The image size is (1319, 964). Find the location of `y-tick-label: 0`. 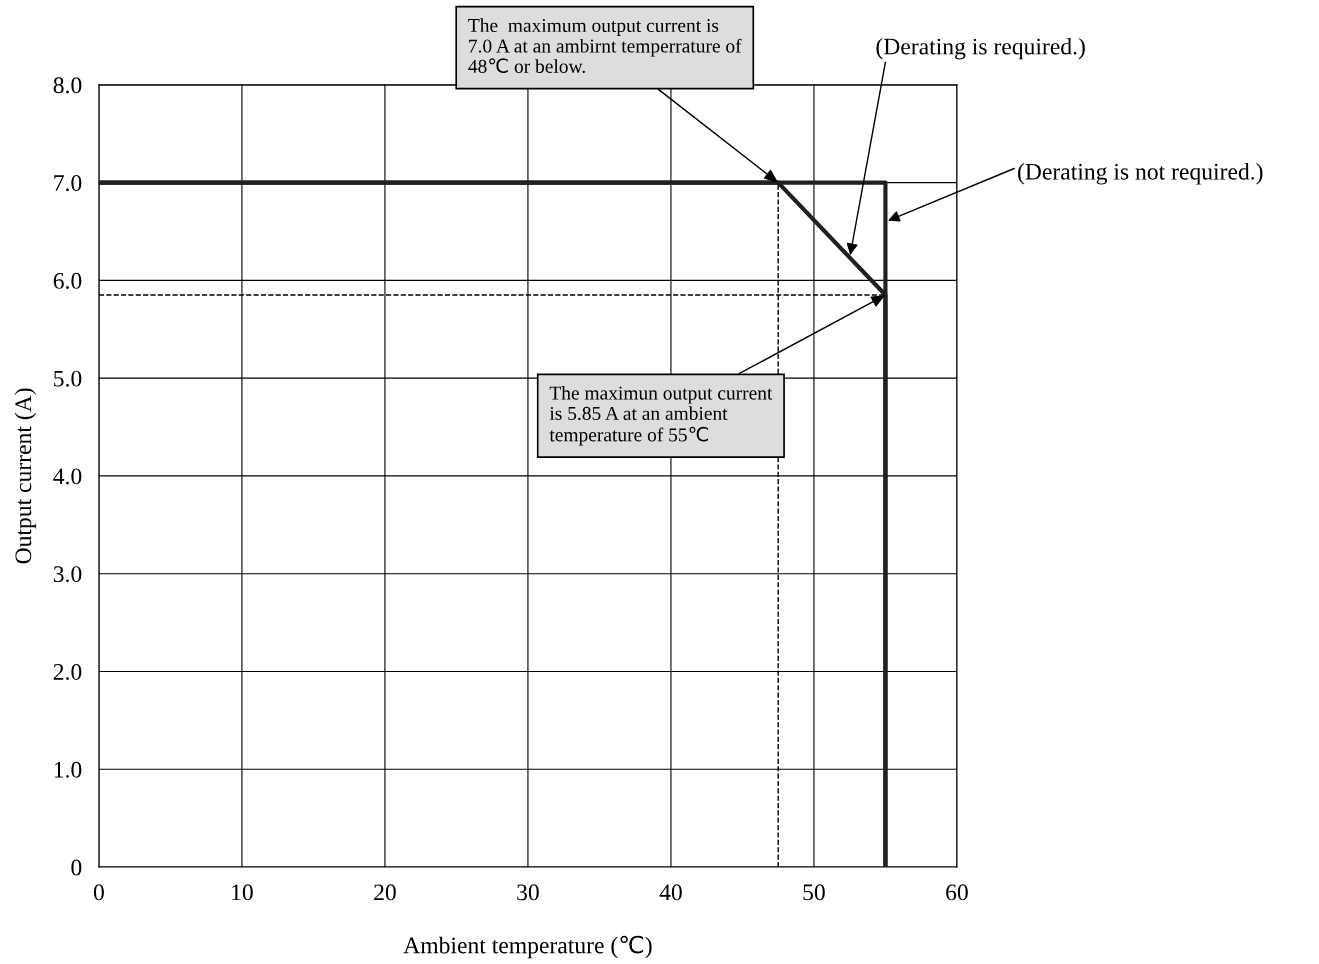

y-tick-label: 0 is located at coordinates (76, 867).